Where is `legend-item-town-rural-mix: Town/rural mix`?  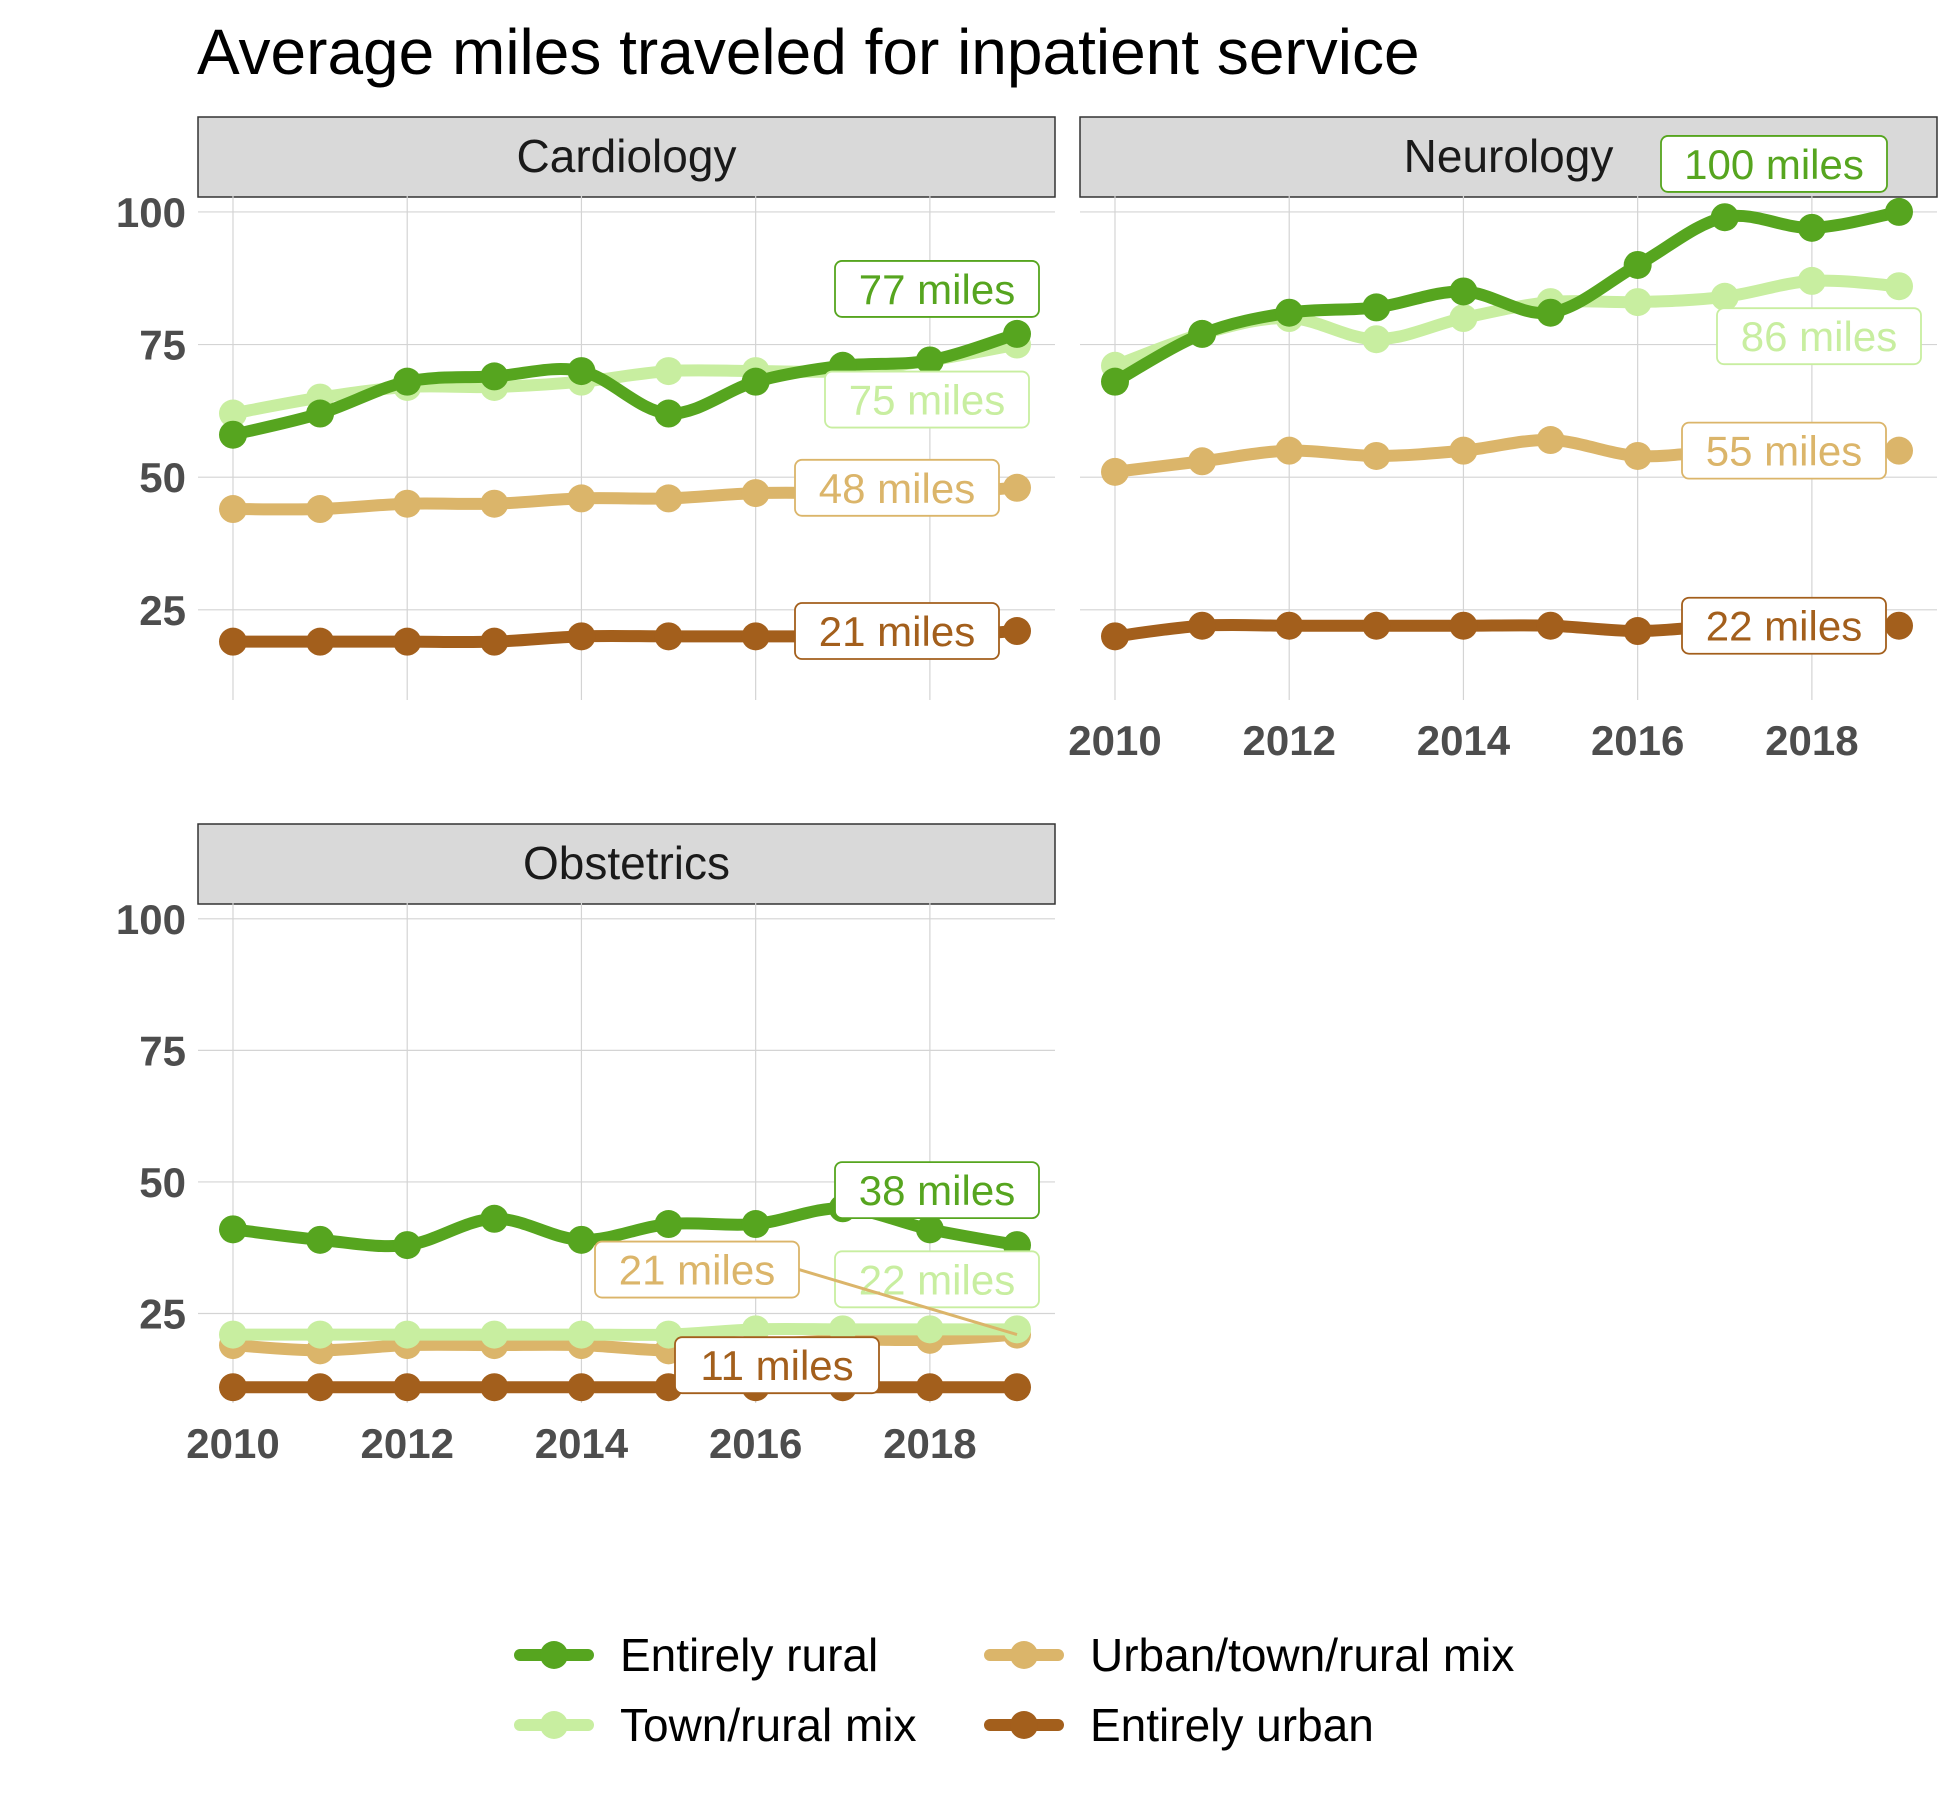
legend-item-town-rural-mix: Town/rural mix is located at coordinates (715, 1725).